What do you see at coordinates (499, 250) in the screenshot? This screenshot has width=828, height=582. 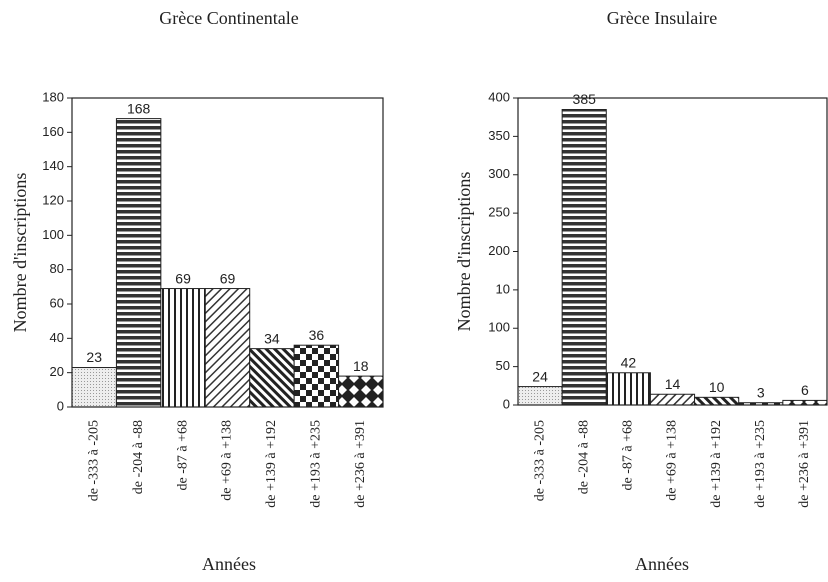 I see `y-tick-label: 200` at bounding box center [499, 250].